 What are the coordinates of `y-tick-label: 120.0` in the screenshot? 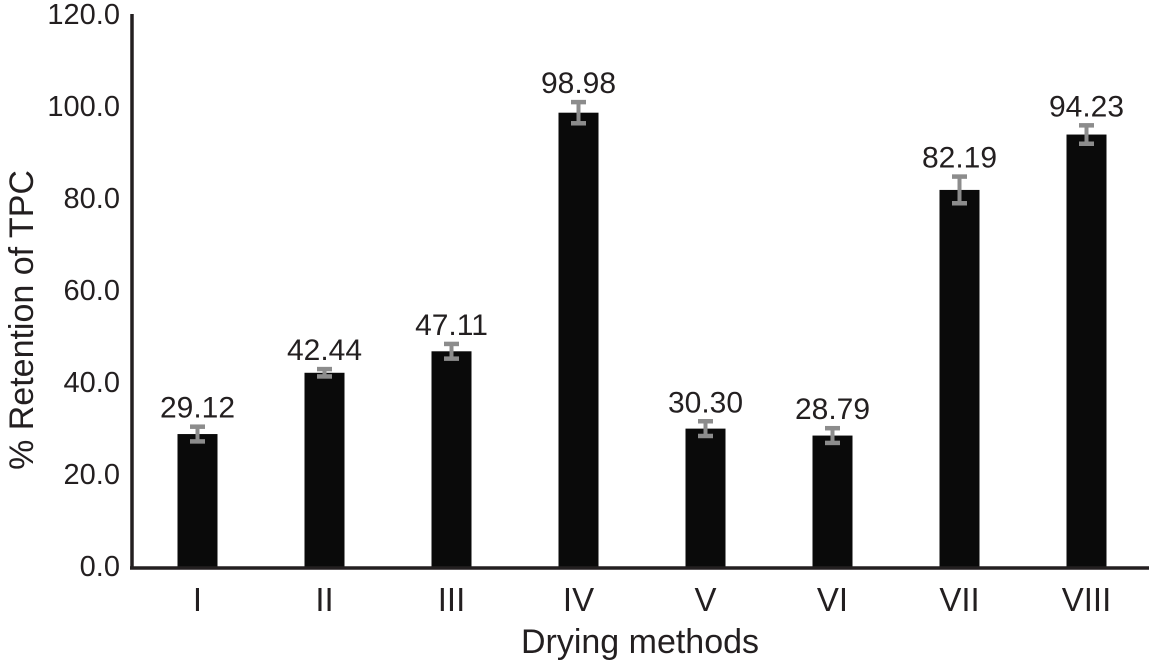 It's located at (83, 15).